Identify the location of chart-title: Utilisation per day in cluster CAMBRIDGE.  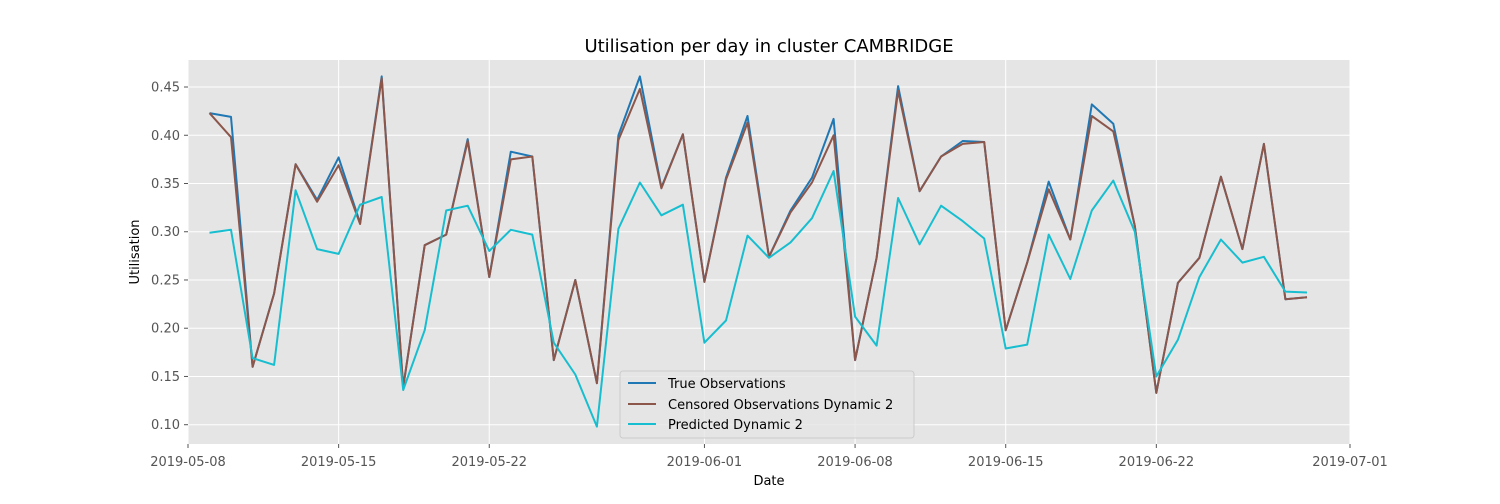
(768, 46).